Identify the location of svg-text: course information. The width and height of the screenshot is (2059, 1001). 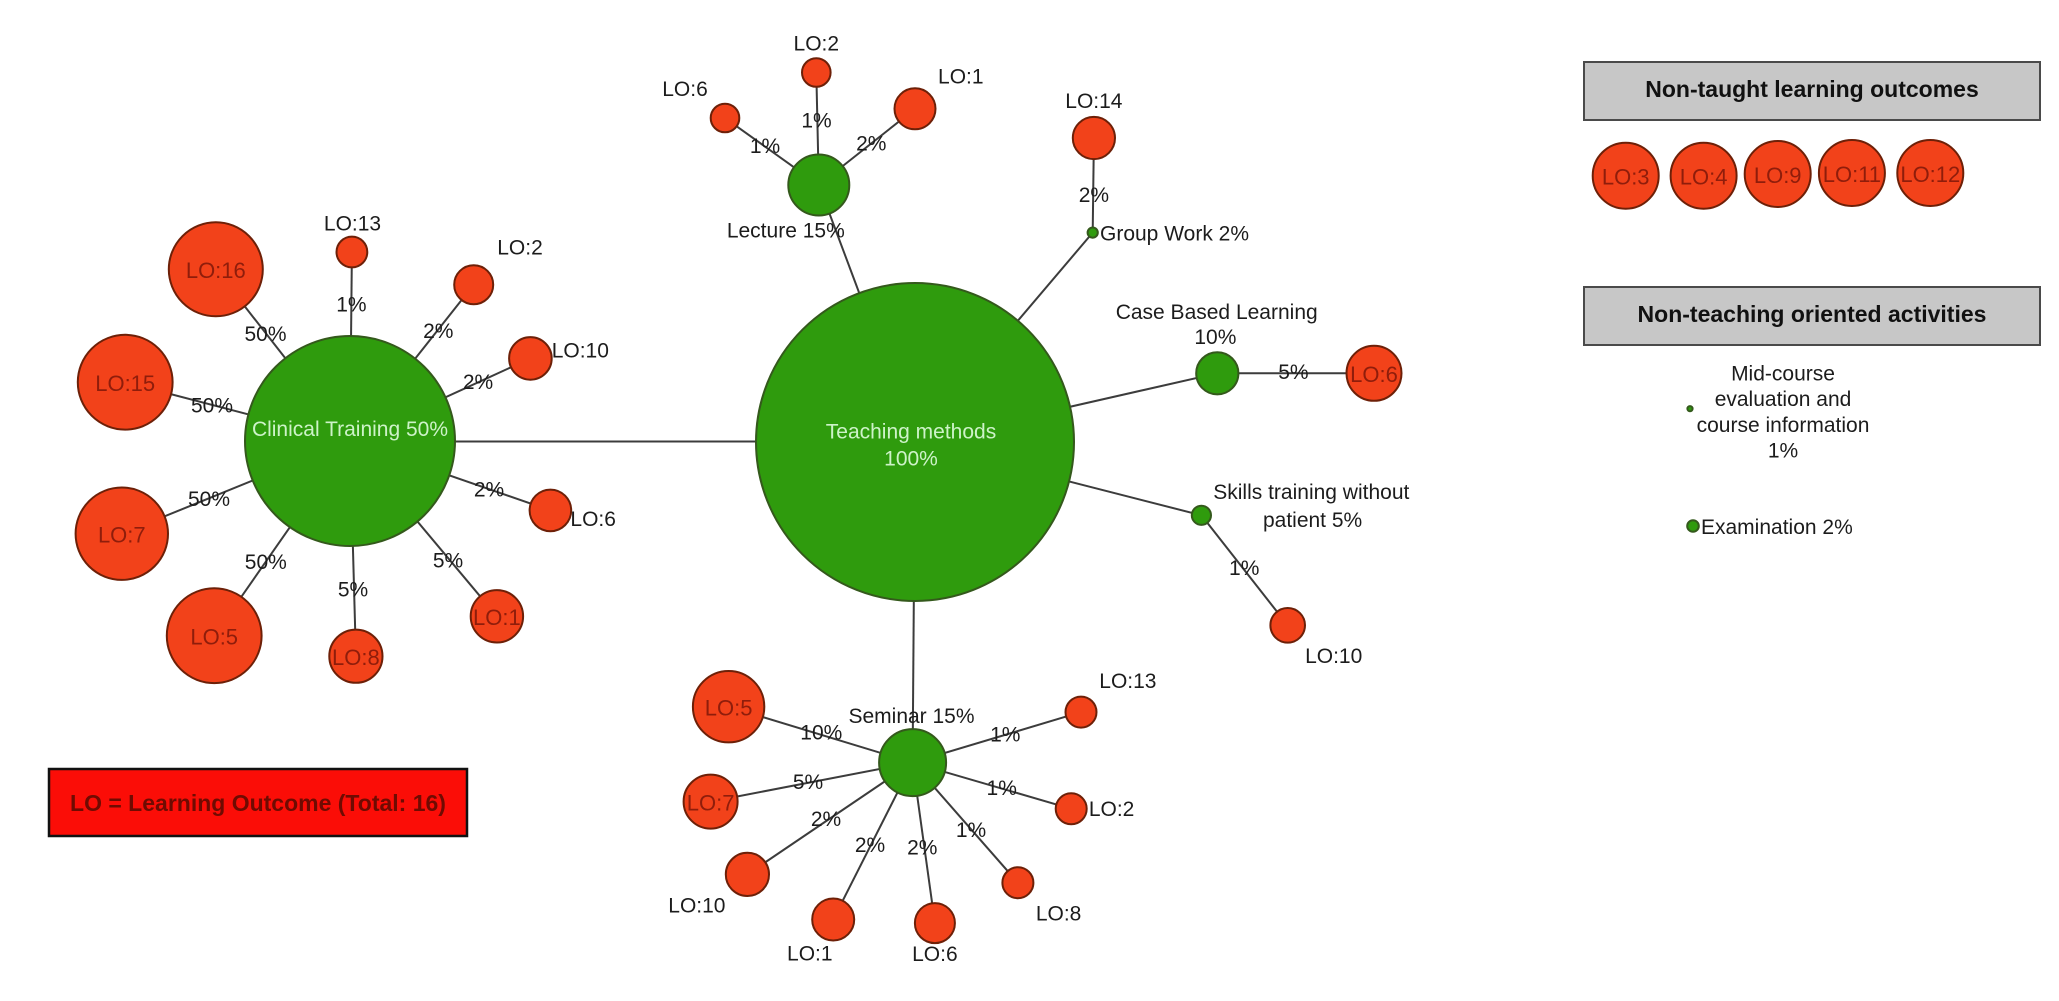
(1783, 425).